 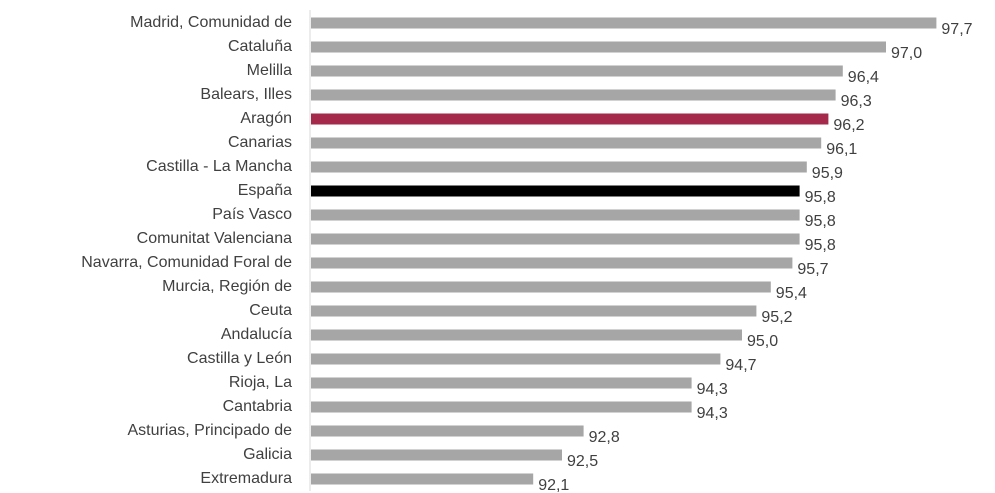 What do you see at coordinates (267, 454) in the screenshot?
I see `category-label: Galicia` at bounding box center [267, 454].